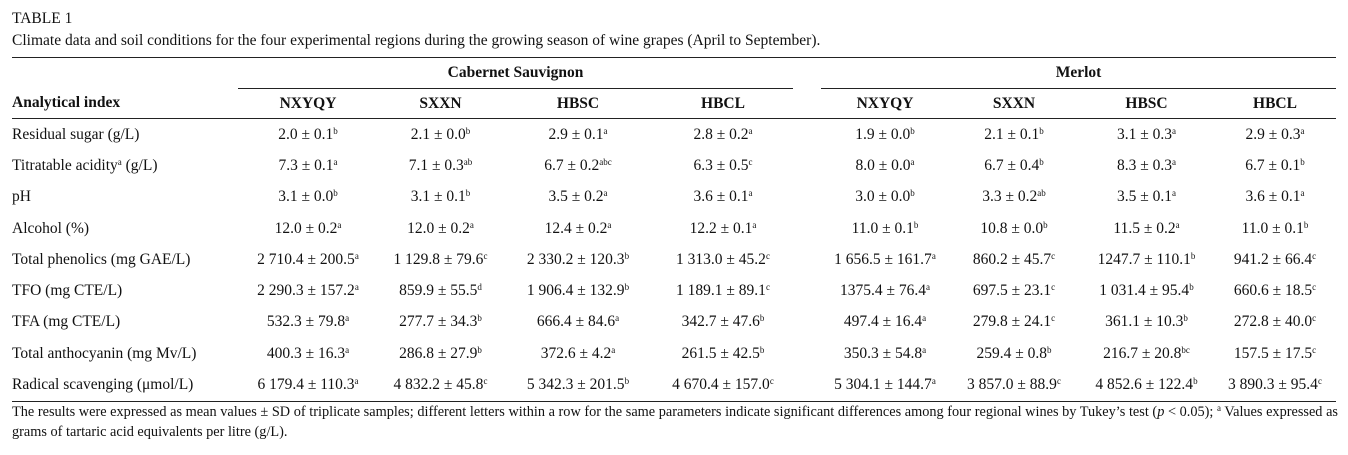 The width and height of the screenshot is (1348, 455). What do you see at coordinates (1014, 322) in the screenshot?
I see `table-cell: 279.8 ± 24.1c` at bounding box center [1014, 322].